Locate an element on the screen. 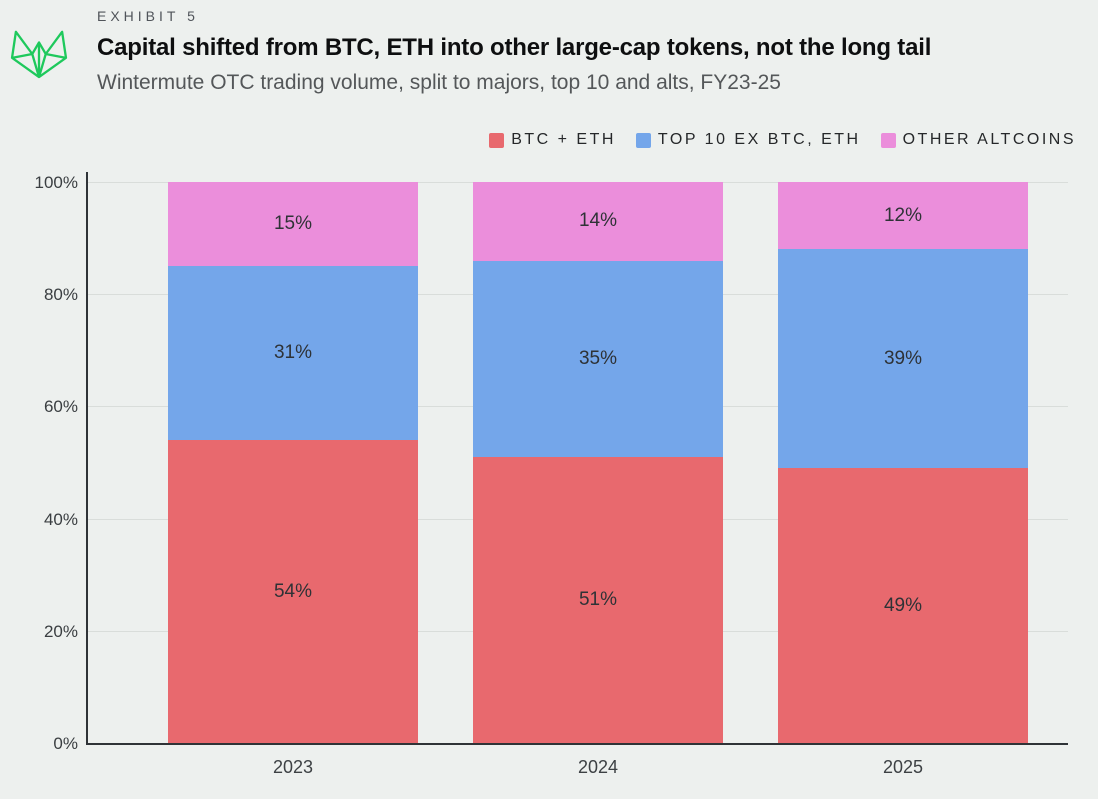  bar-2025-segment-other-altcoins: 12% is located at coordinates (903, 216).